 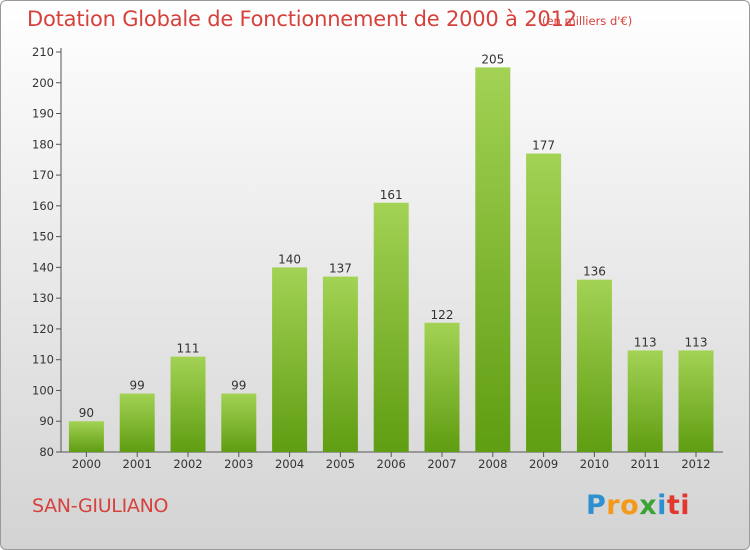 What do you see at coordinates (137, 464) in the screenshot?
I see `x-tick-label: 2001` at bounding box center [137, 464].